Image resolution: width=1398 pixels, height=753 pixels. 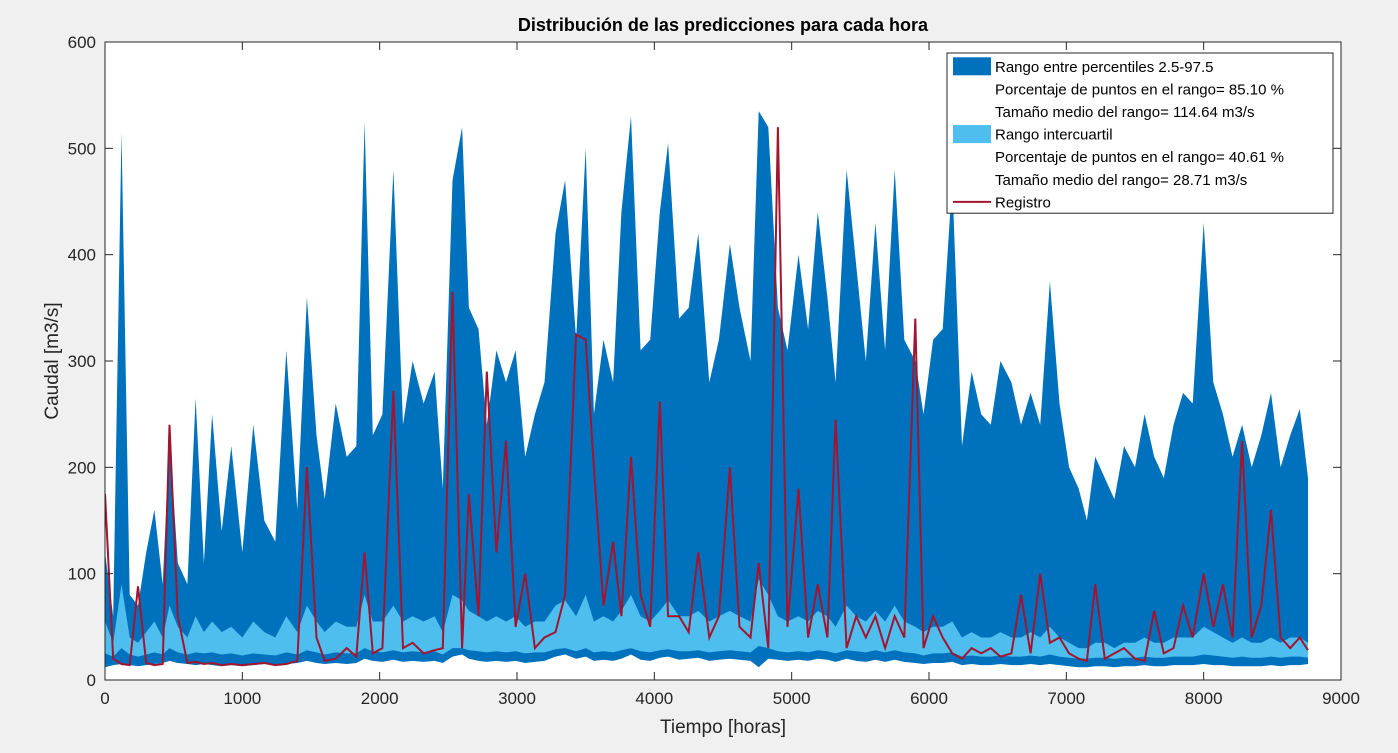 What do you see at coordinates (82, 42) in the screenshot?
I see `y-tick-label: 600` at bounding box center [82, 42].